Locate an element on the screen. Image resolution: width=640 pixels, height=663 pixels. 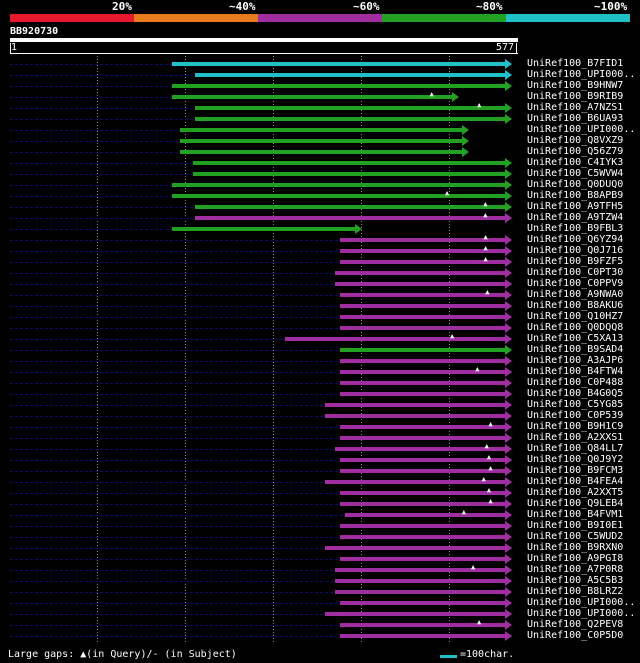
hit-row: UniRef100_B9SAD4 is located at coordinates (320, 350).